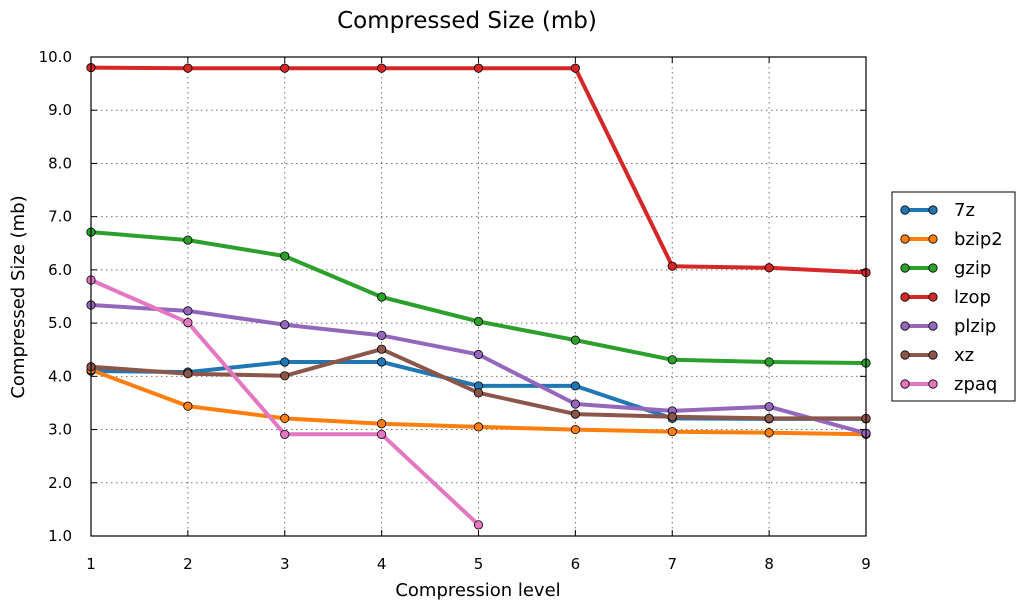 Image resolution: width=1023 pixels, height=609 pixels. I want to click on y-tick-label: 6.0, so click(60, 270).